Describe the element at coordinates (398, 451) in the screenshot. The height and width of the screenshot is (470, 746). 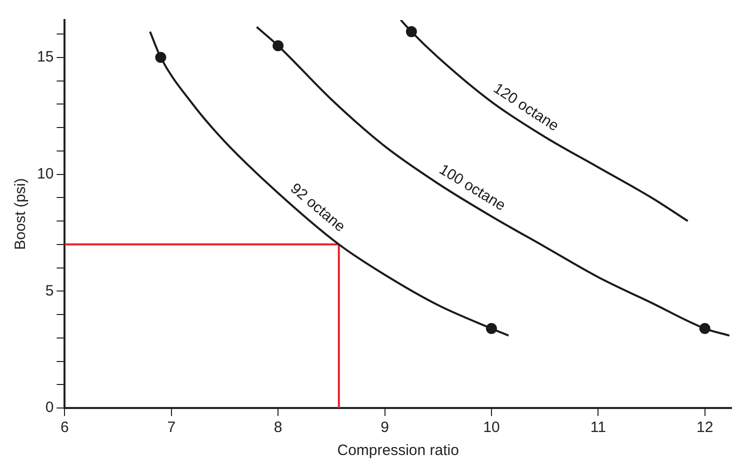
I see `x-axis-title: Compression ratio` at that location.